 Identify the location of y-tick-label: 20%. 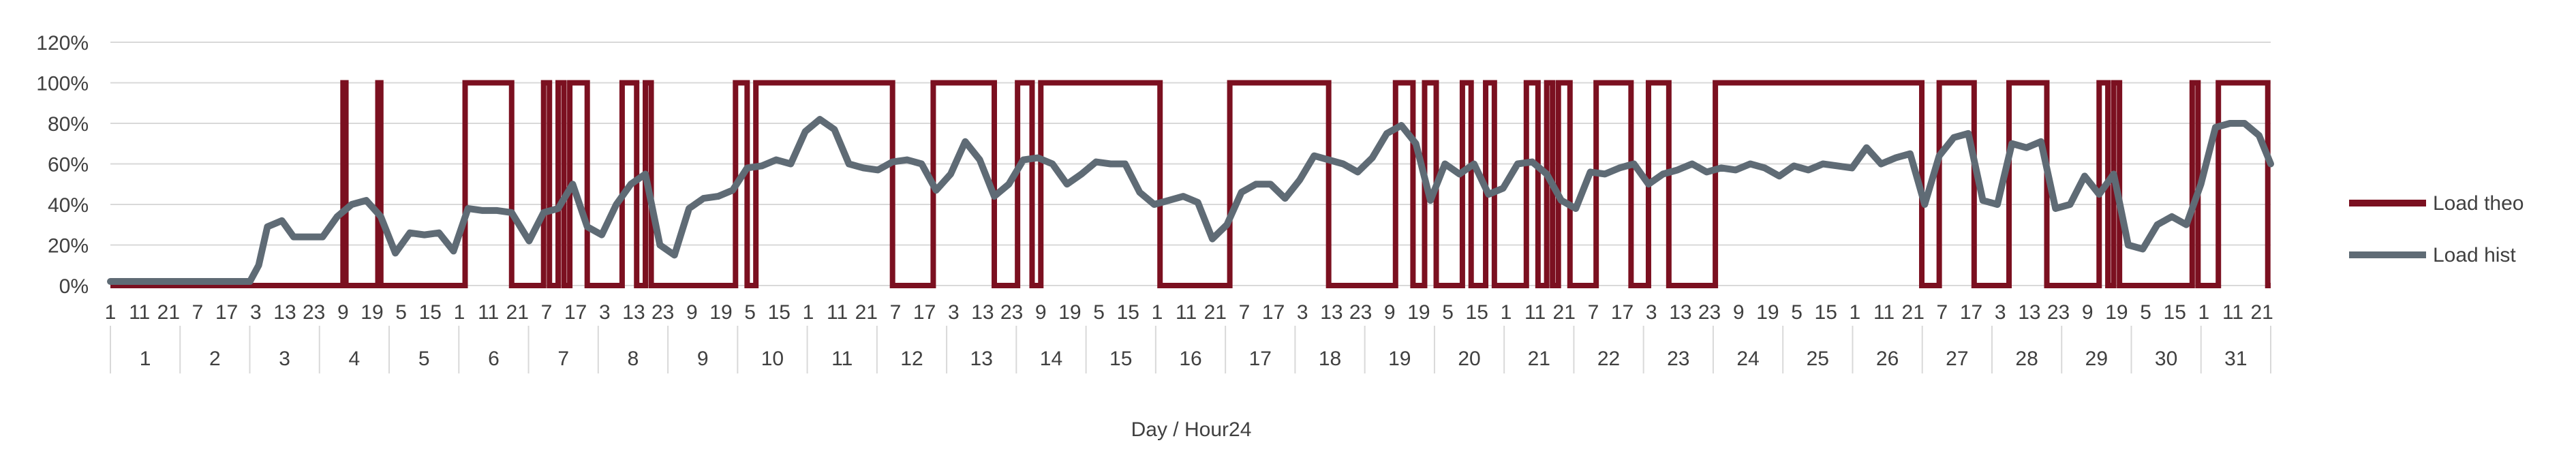
(68, 246).